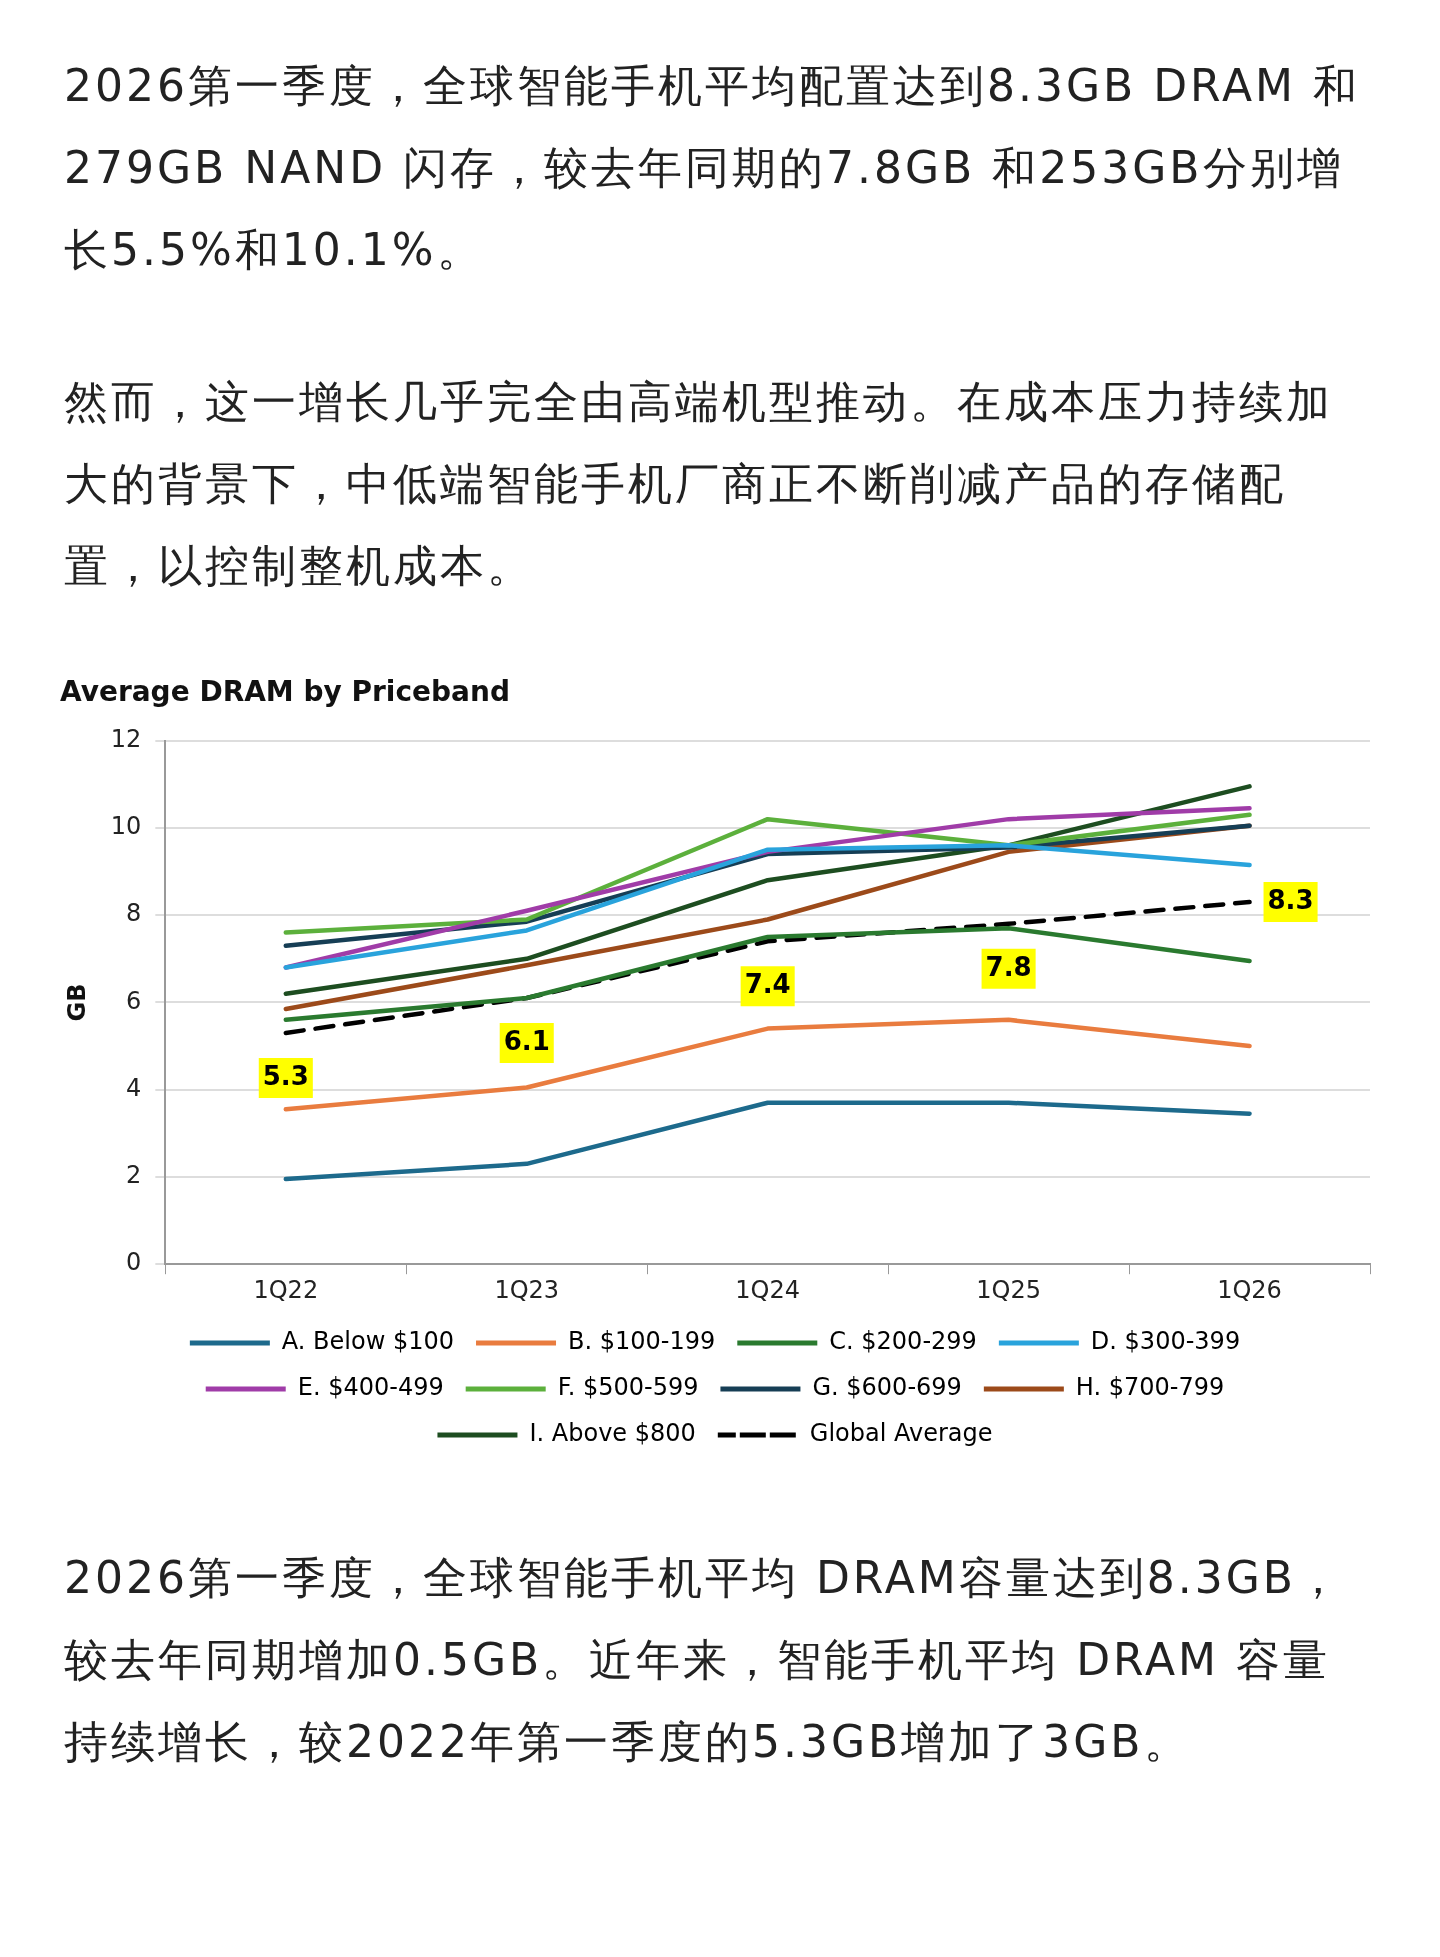  Describe the element at coordinates (612, 1433) in the screenshot. I see `legend-label: I. Above $800` at that location.